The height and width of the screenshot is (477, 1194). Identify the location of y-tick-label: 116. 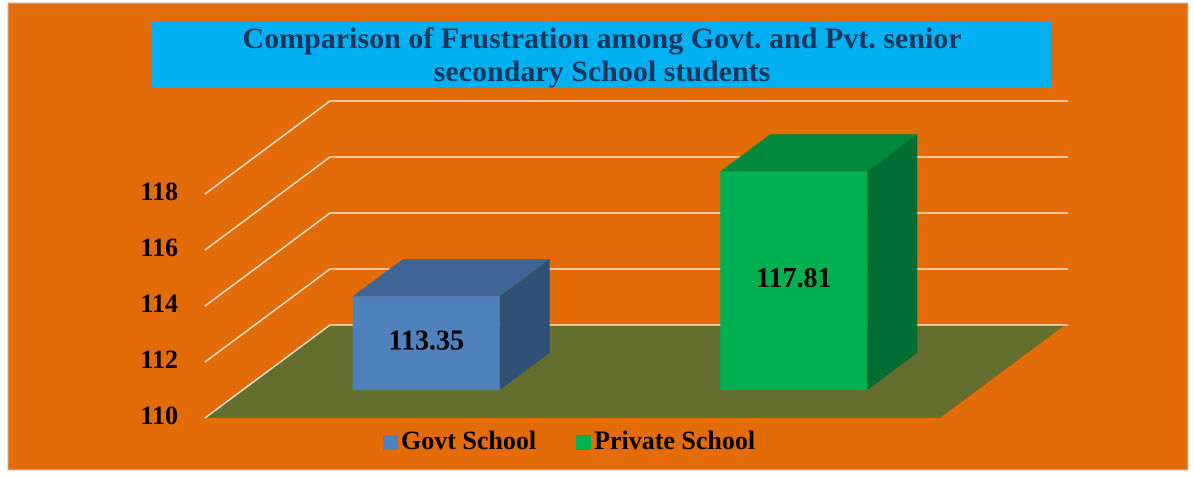
(159, 247).